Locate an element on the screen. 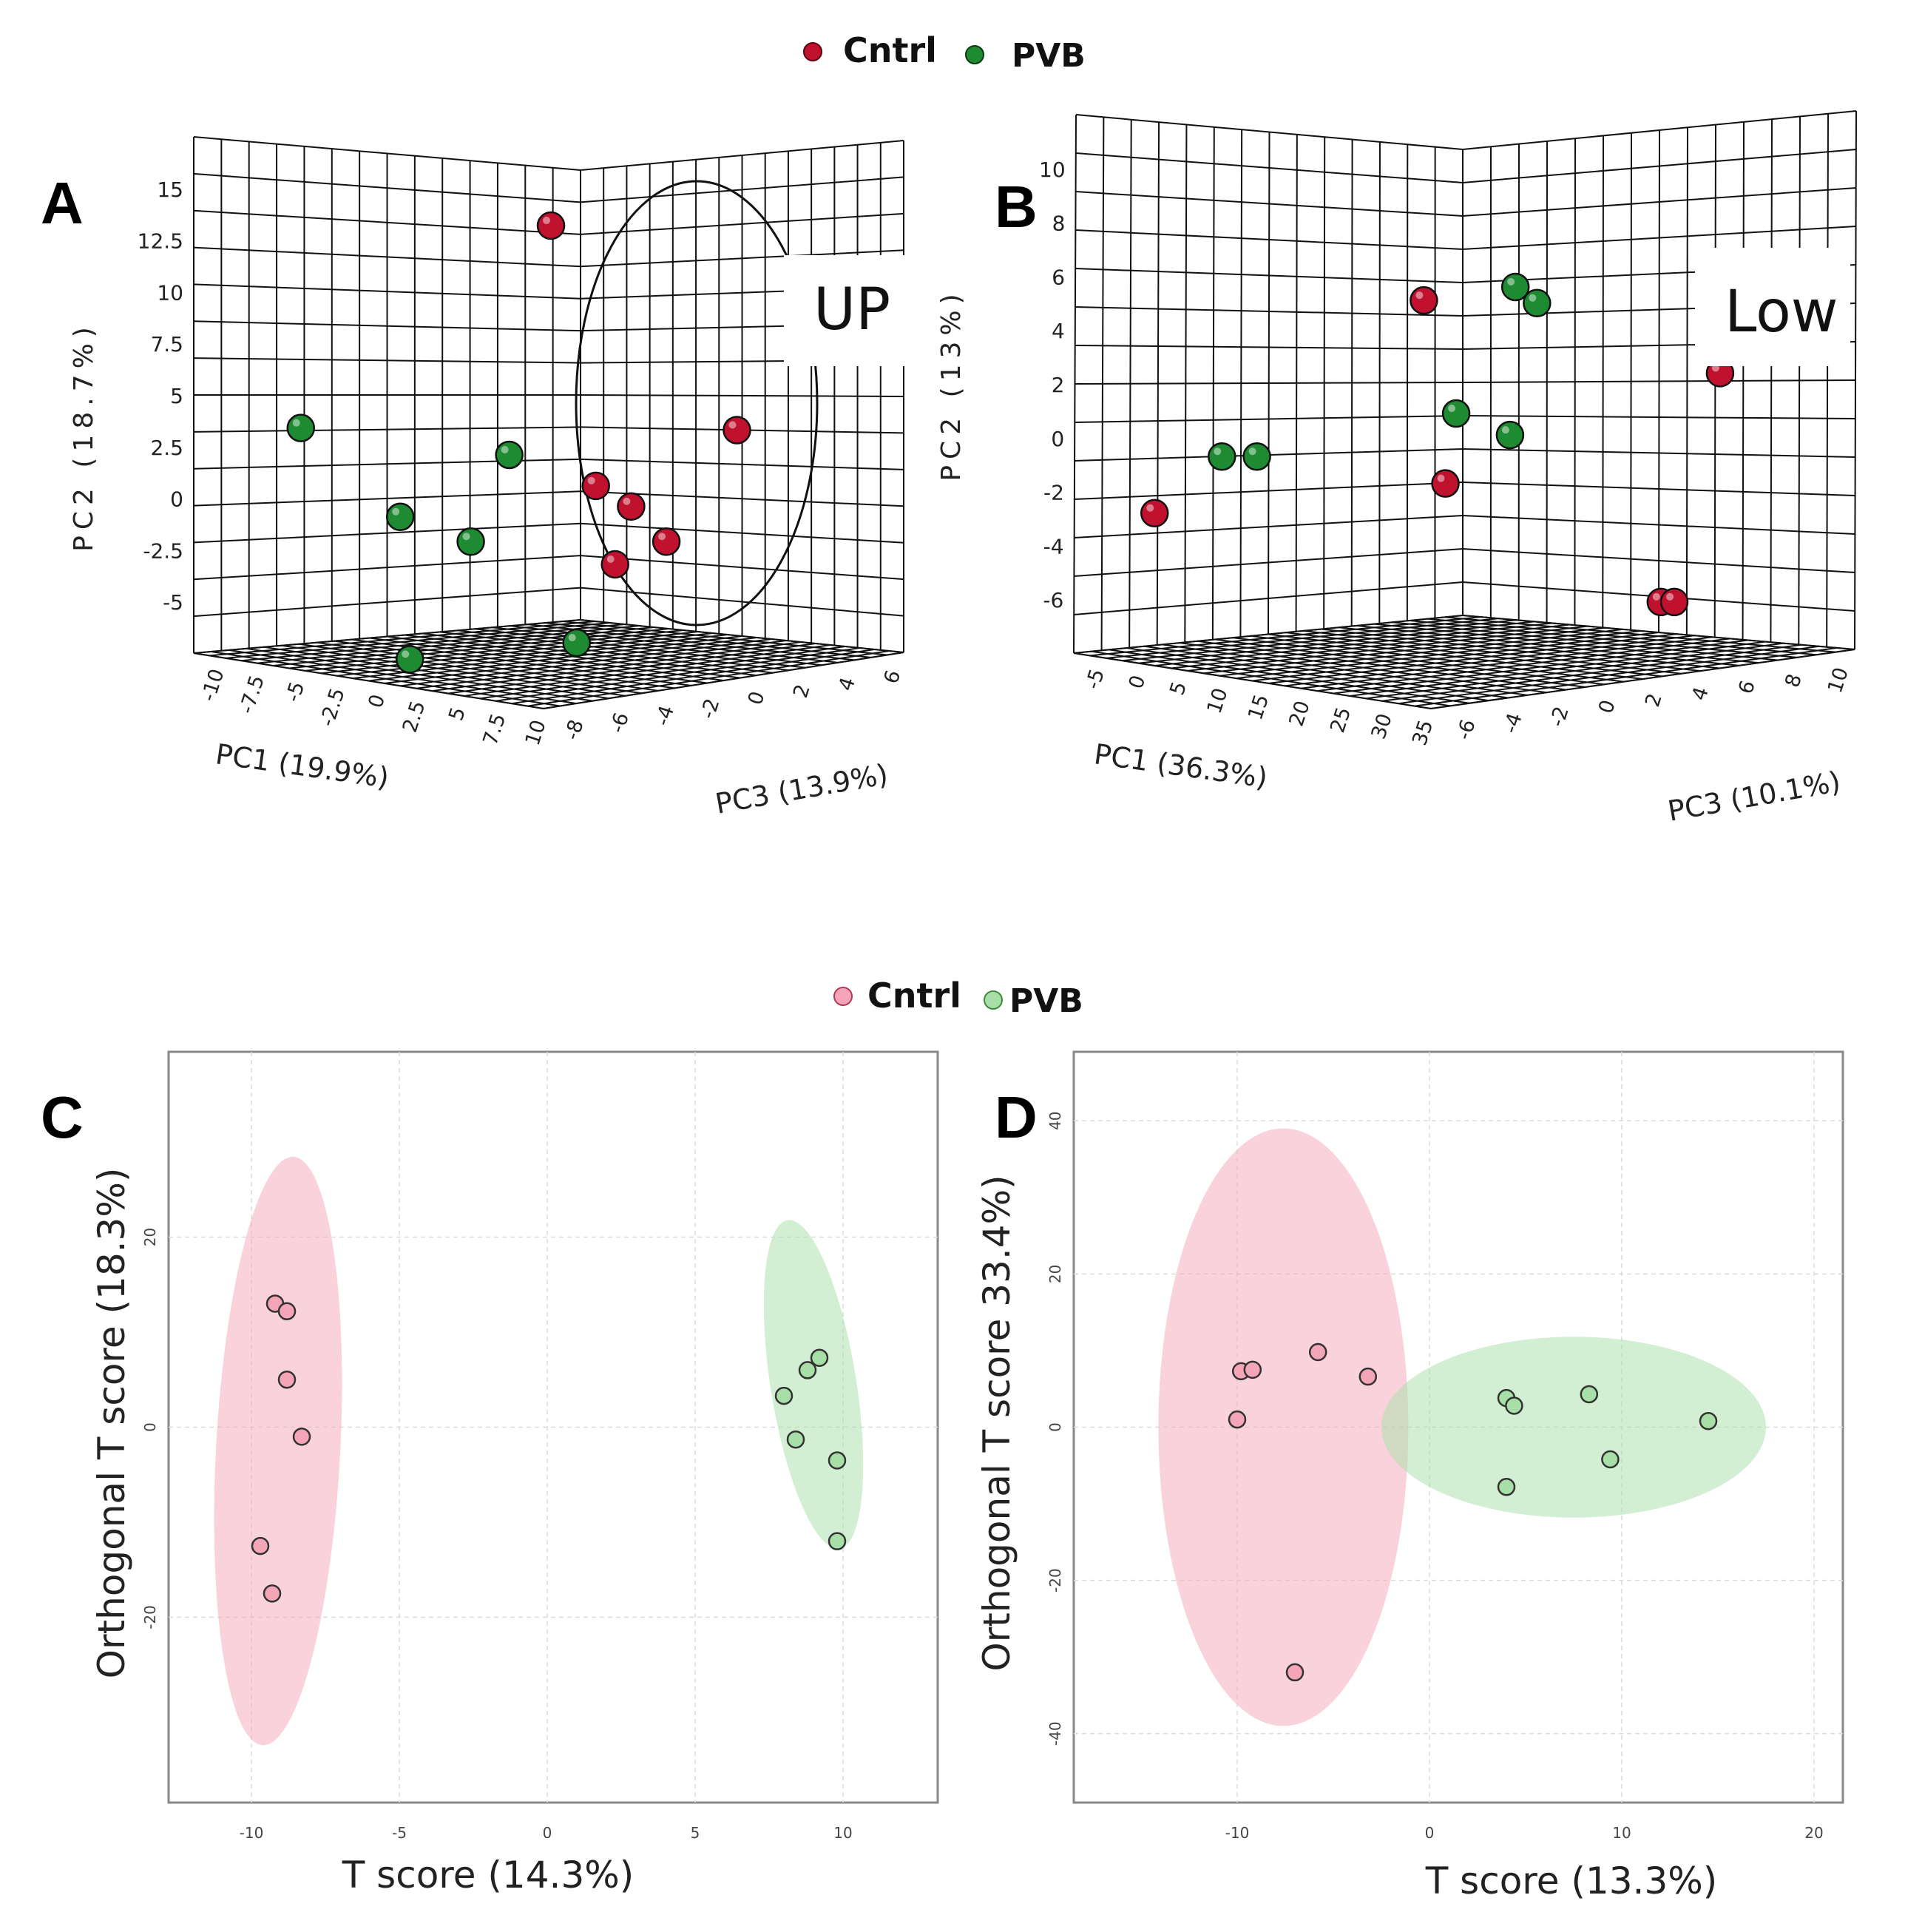  panel-a-right-wall-hline is located at coordinates (742, 533).